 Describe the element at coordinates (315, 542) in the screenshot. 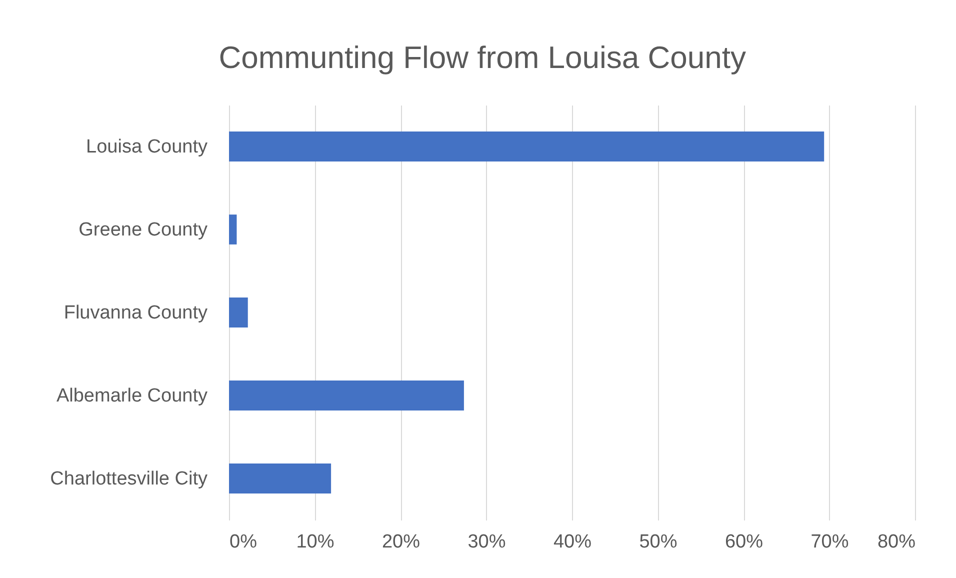

I see `x-tick-label: 10%` at that location.